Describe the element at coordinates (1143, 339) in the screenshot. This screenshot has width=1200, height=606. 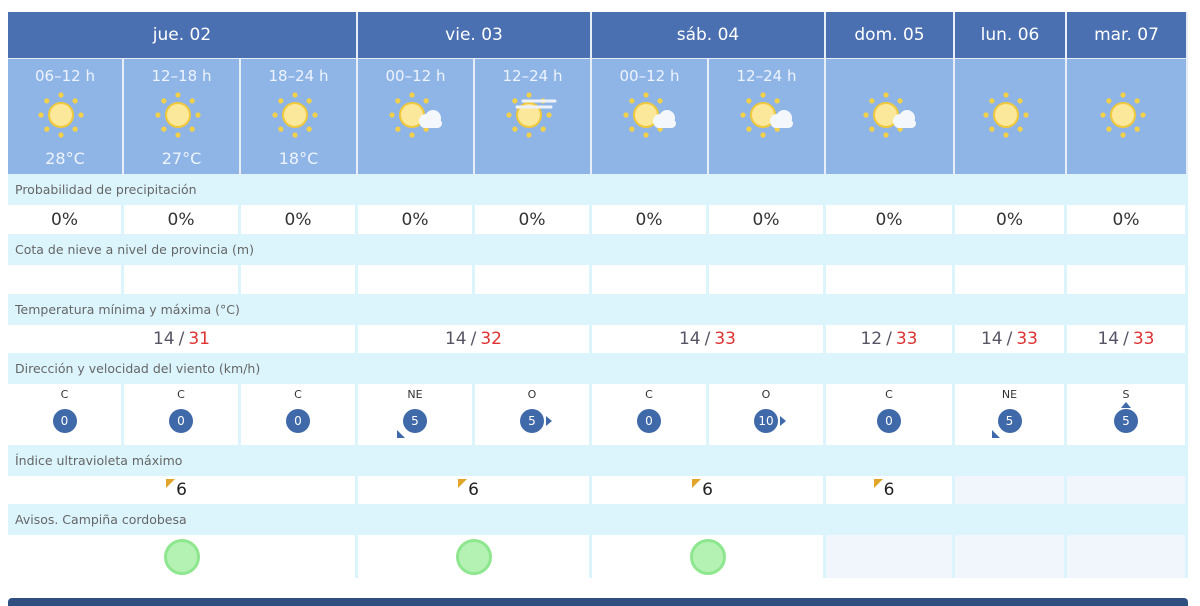
I see `max-temp: 33` at that location.